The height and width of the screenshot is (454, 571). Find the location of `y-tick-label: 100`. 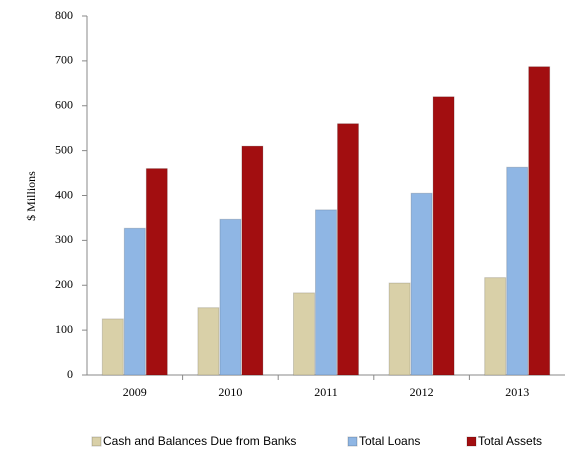

y-tick-label: 100 is located at coordinates (64, 329).